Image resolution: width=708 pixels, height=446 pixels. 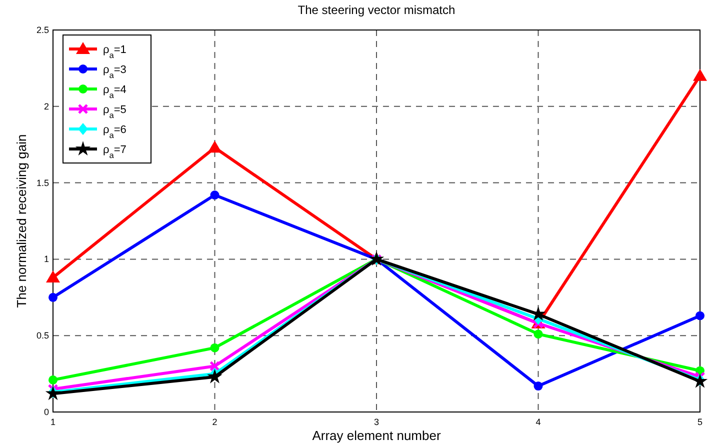 What do you see at coordinates (215, 422) in the screenshot?
I see `x-tick-label: 2` at bounding box center [215, 422].